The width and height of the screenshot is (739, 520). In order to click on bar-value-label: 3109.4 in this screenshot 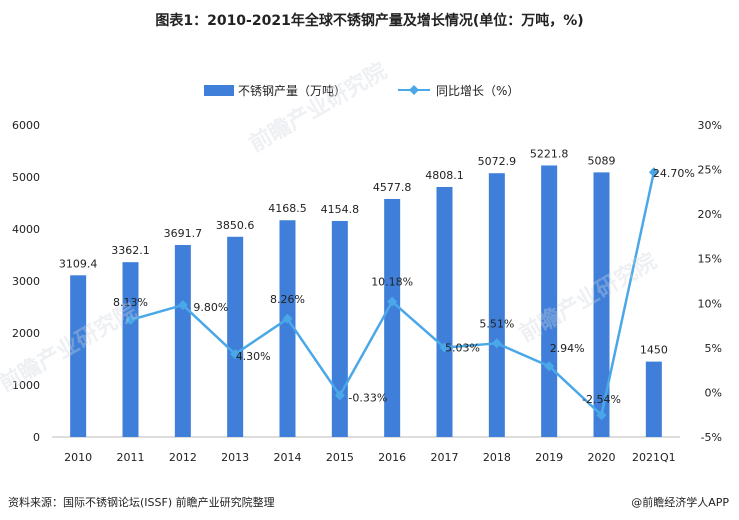, I will do `click(78, 263)`.